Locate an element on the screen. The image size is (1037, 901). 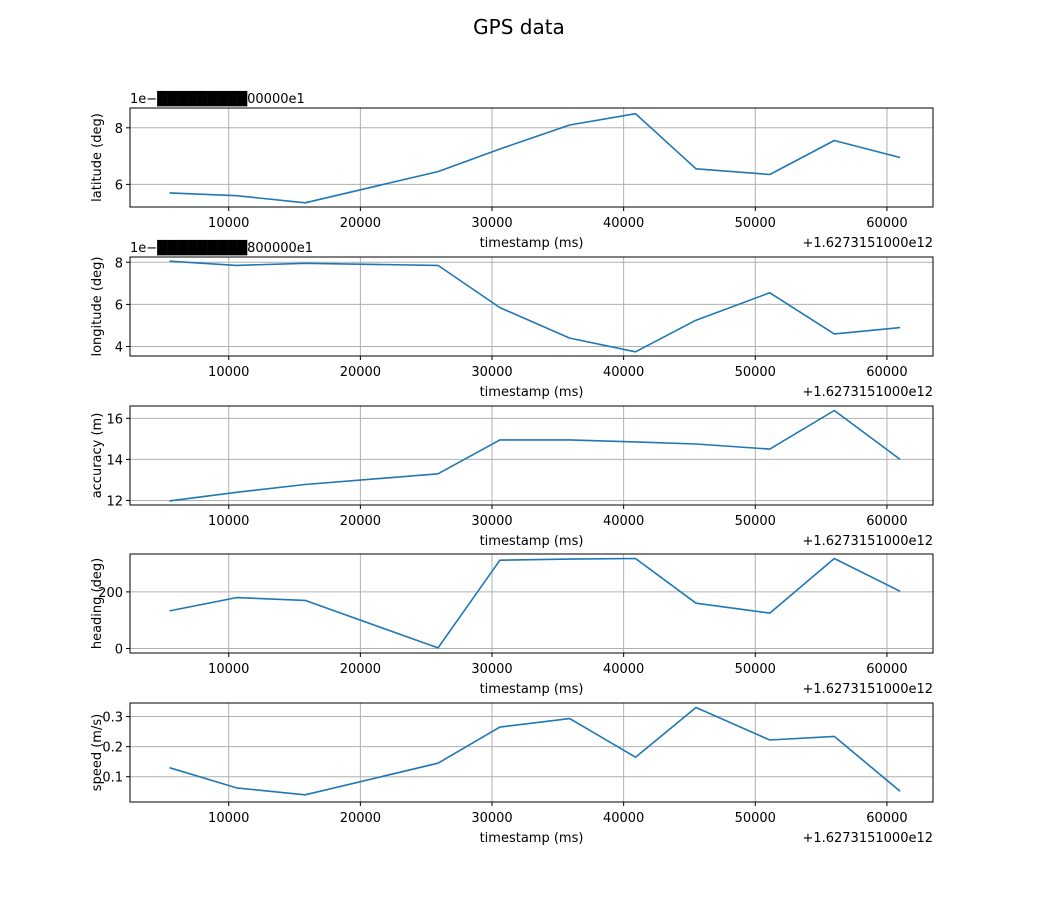
y-tick-label: 4 is located at coordinates (119, 348).